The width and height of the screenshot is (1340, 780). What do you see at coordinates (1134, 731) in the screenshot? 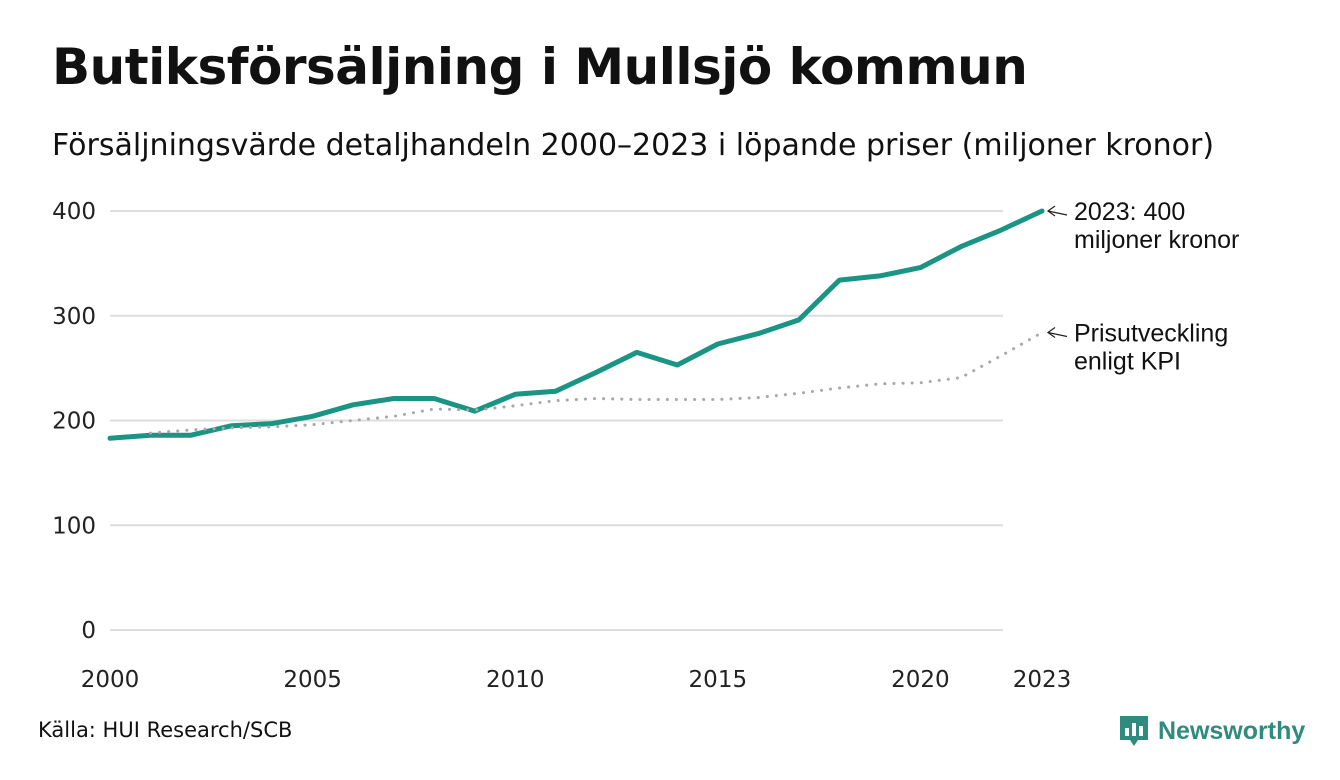
I see `newsworthy-icon` at bounding box center [1134, 731].